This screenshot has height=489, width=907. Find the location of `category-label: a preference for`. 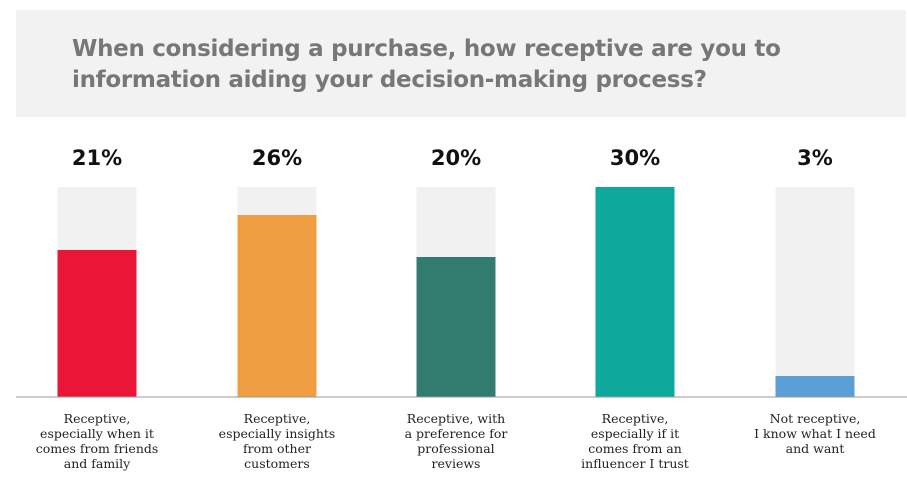

category-label: a preference for is located at coordinates (456, 433).